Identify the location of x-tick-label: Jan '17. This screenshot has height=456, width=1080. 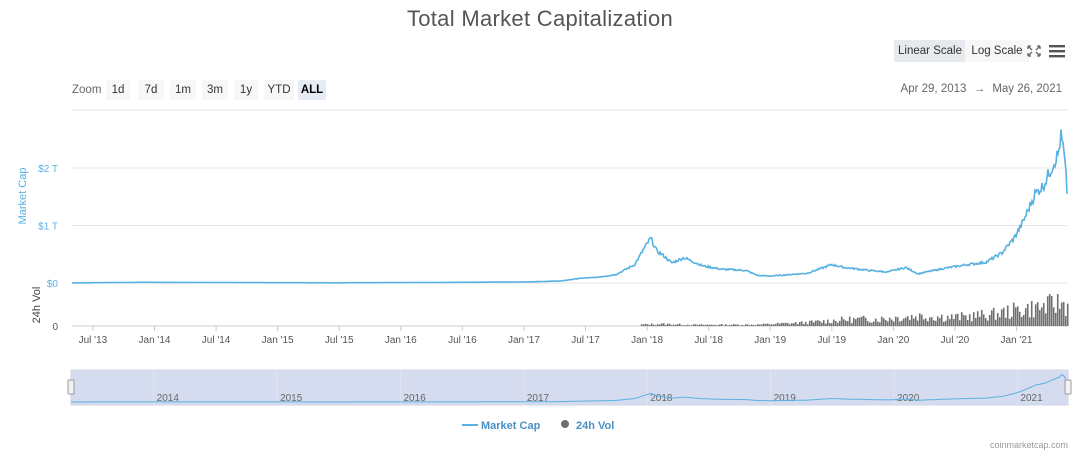
(524, 340).